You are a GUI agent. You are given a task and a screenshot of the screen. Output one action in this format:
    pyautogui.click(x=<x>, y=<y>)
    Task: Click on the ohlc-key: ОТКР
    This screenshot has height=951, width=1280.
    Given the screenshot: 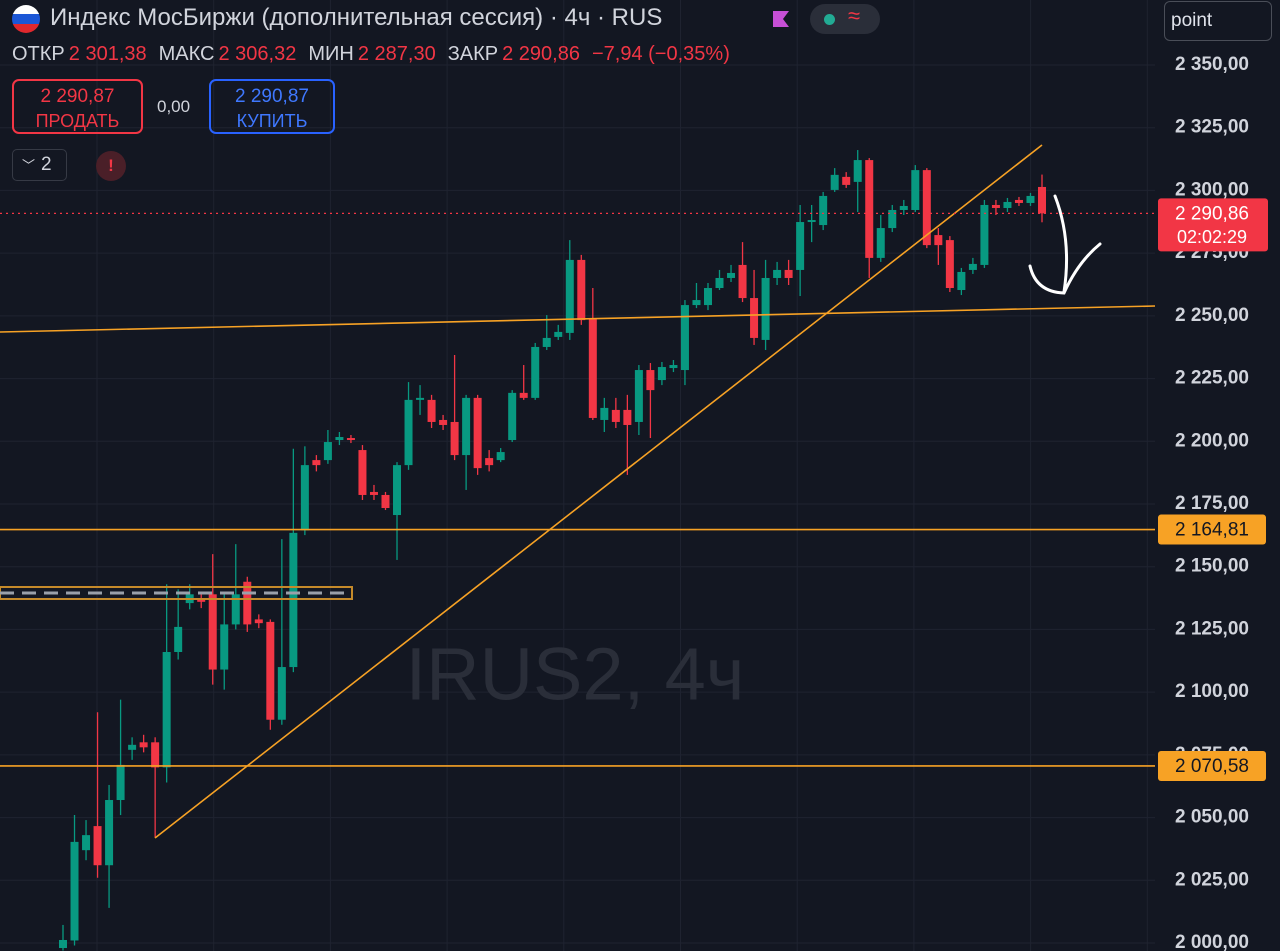 What is the action you would take?
    pyautogui.click(x=38, y=54)
    